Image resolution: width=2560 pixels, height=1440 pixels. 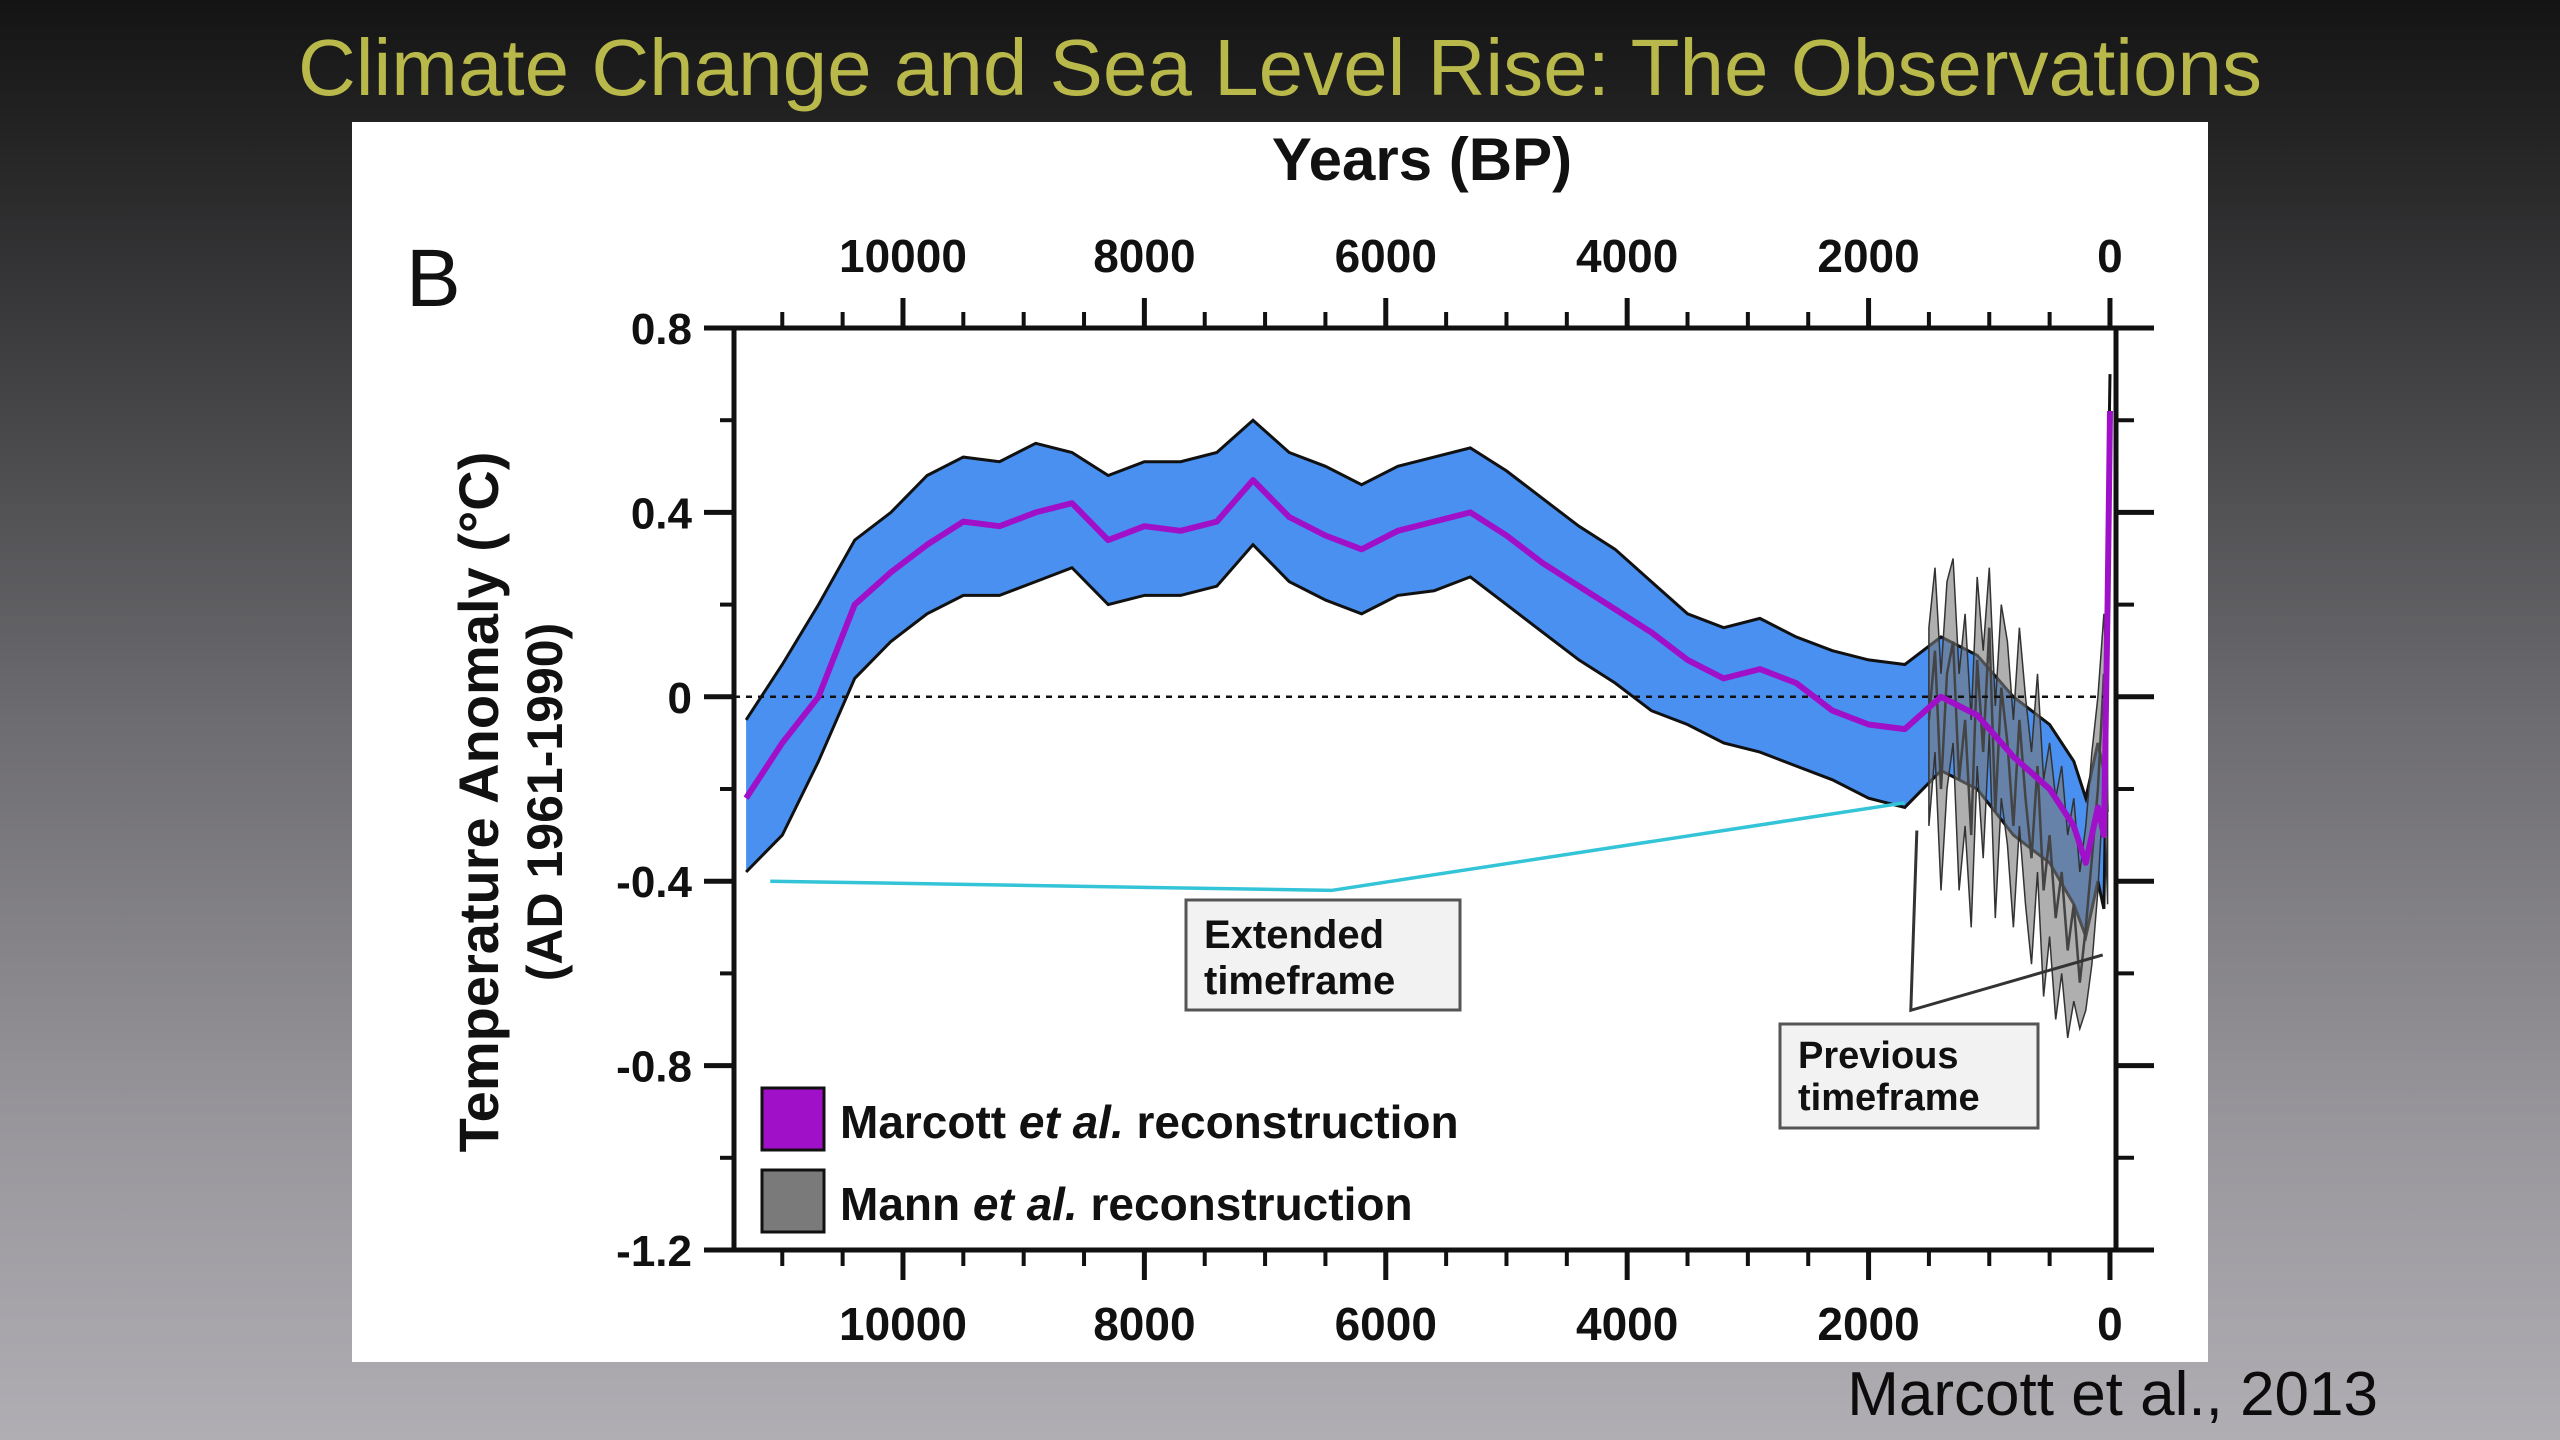 I want to click on legend-label-mann: Mann et al. reconstruction, so click(x=1126, y=1204).